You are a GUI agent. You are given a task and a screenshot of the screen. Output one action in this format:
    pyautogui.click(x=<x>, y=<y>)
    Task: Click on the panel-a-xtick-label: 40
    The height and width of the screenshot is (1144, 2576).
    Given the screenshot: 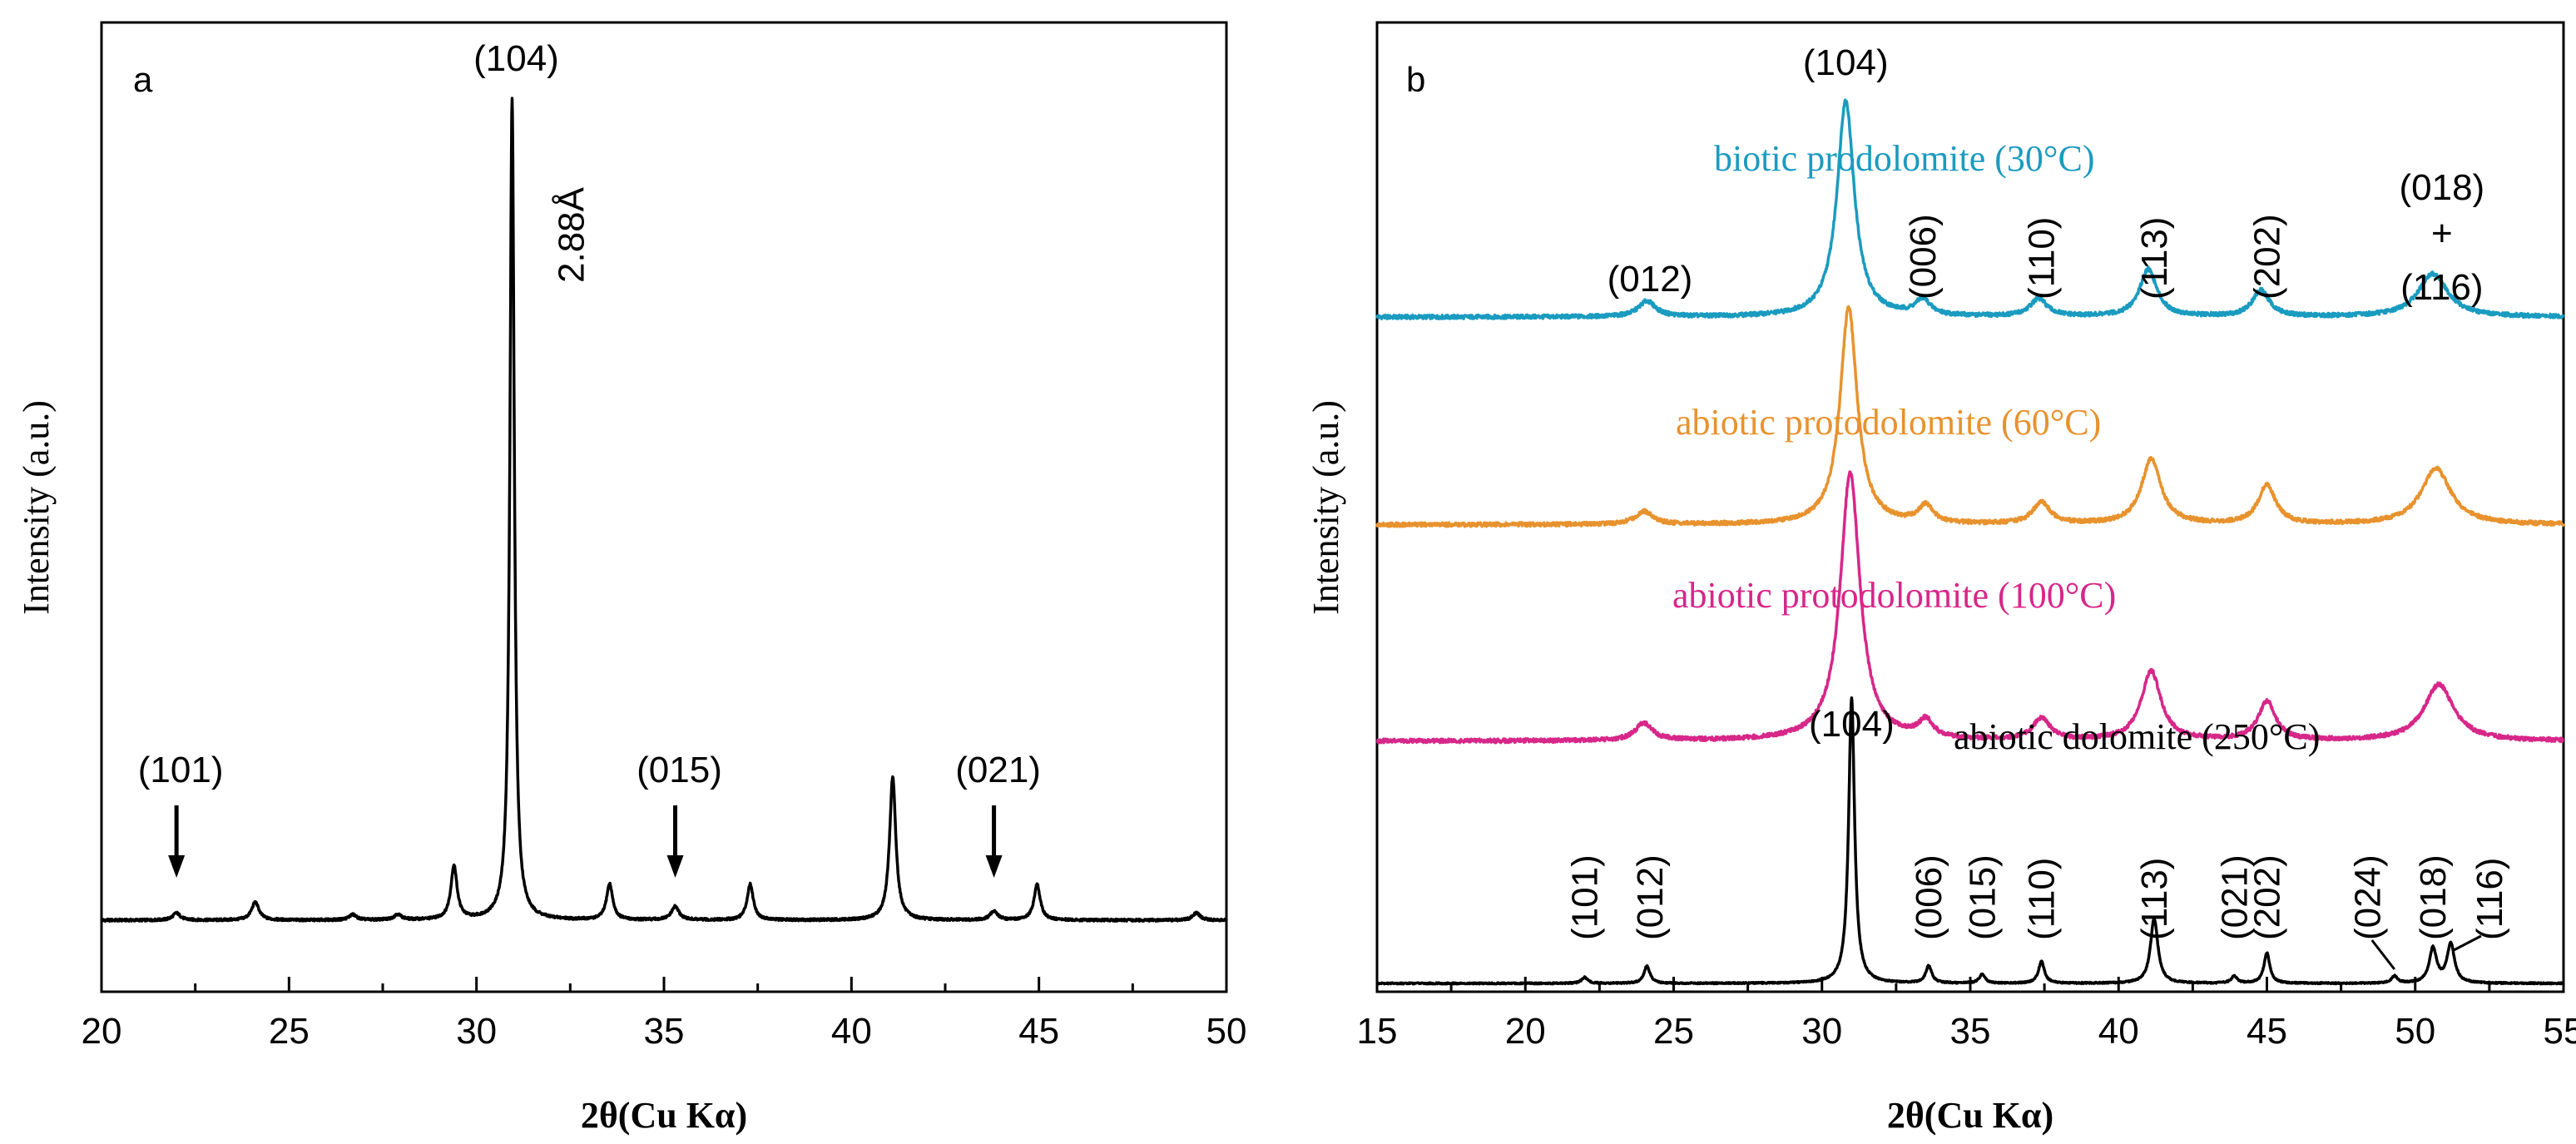 What is the action you would take?
    pyautogui.click(x=852, y=1031)
    